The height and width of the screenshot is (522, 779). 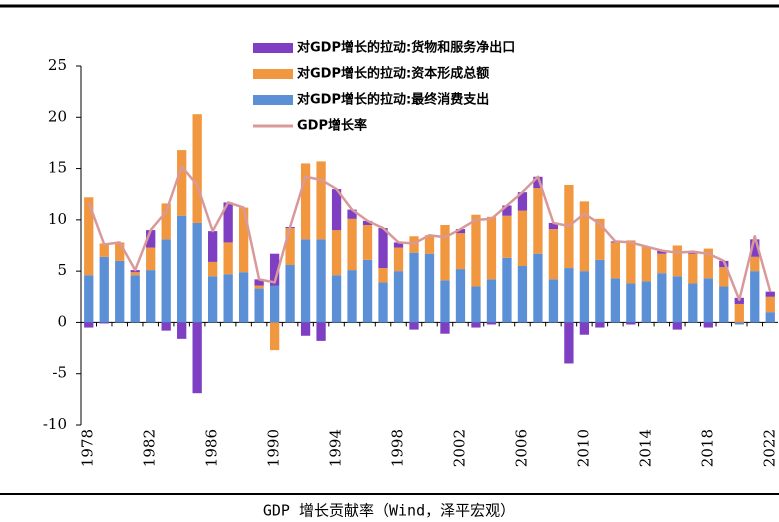 What do you see at coordinates (398, 448) in the screenshot?
I see `x-tick-label: 1998` at bounding box center [398, 448].